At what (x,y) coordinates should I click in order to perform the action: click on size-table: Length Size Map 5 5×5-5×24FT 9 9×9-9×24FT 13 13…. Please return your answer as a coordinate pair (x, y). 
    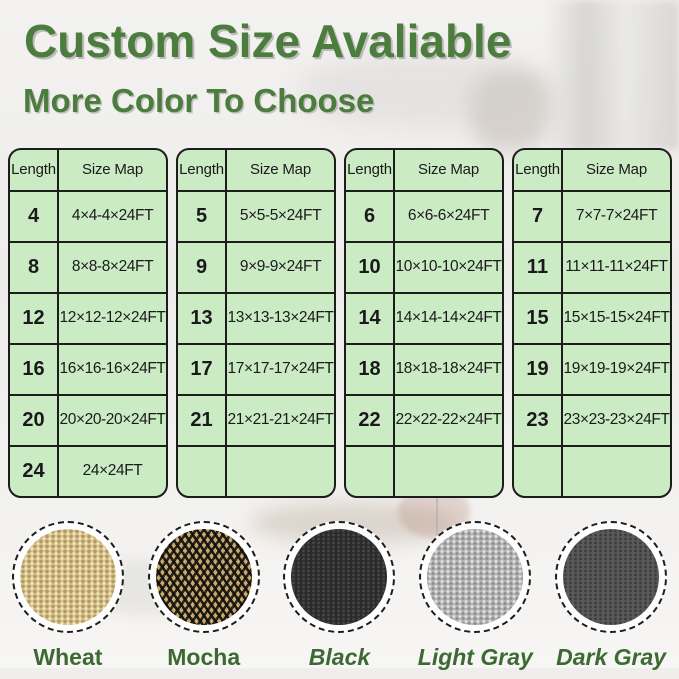
    Looking at the image, I should click on (256, 323).